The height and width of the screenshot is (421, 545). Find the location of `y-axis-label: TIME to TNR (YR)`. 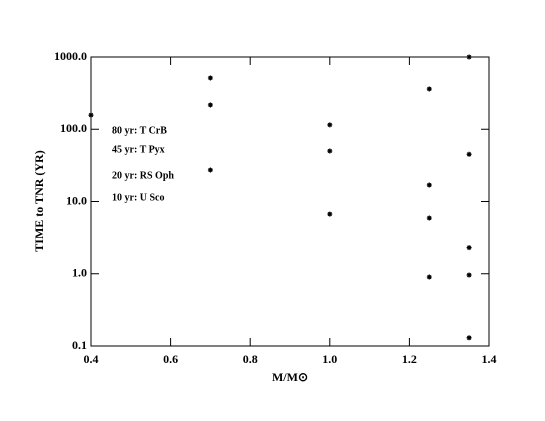

y-axis-label: TIME to TNR (YR) is located at coordinates (39, 200).